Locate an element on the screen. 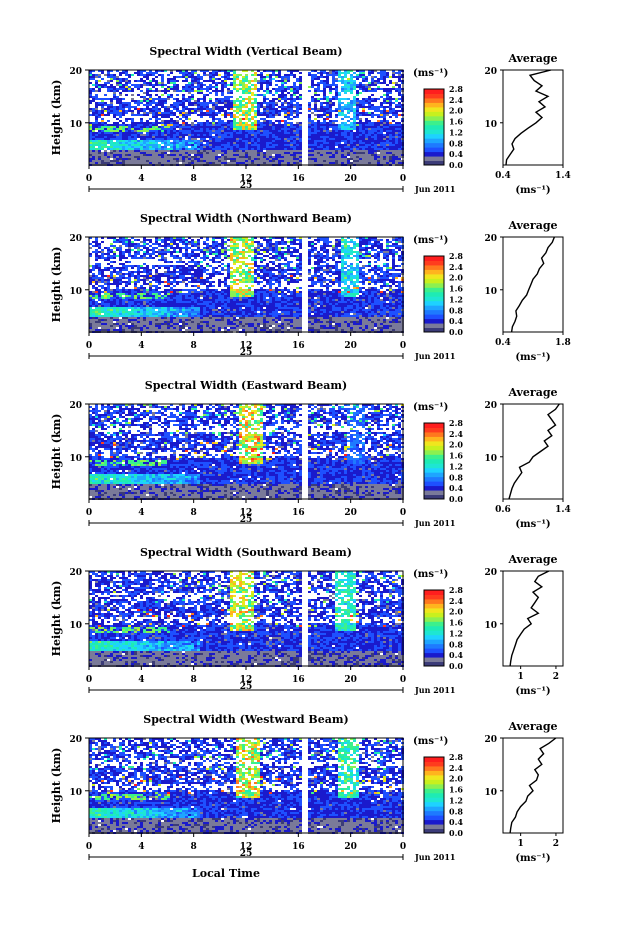 The width and height of the screenshot is (617, 929). average-frame is located at coordinates (533, 785).